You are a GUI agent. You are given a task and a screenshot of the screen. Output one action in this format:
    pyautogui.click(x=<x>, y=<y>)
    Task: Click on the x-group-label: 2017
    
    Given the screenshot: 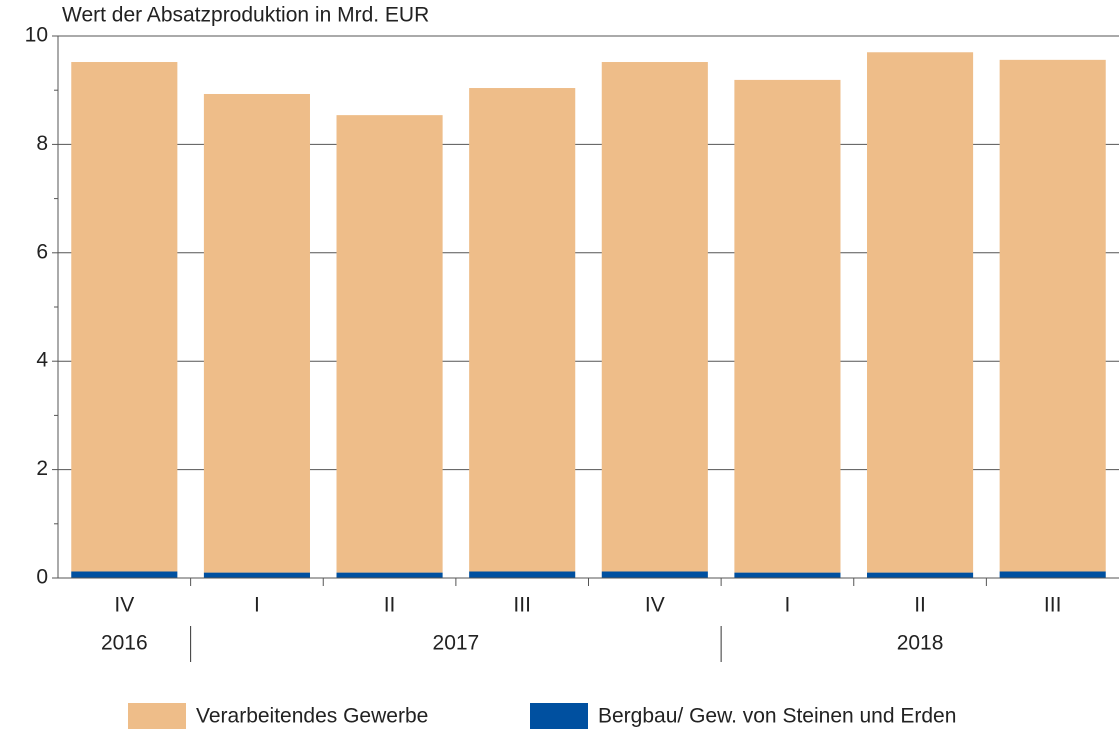 What is the action you would take?
    pyautogui.click(x=456, y=643)
    